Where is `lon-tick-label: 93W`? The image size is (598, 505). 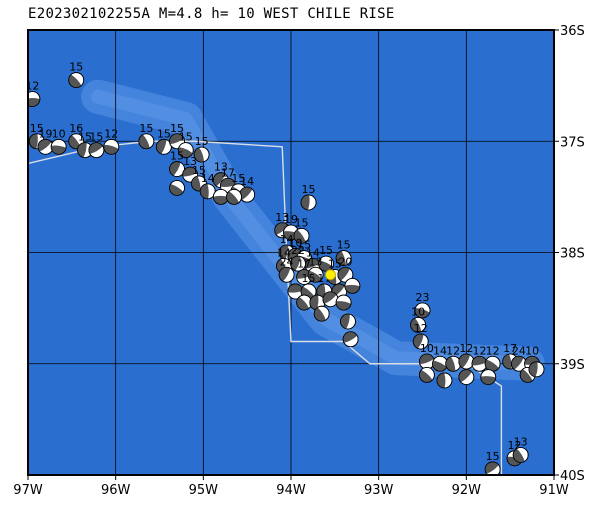
lon-tick-label: 93W is located at coordinates (379, 490).